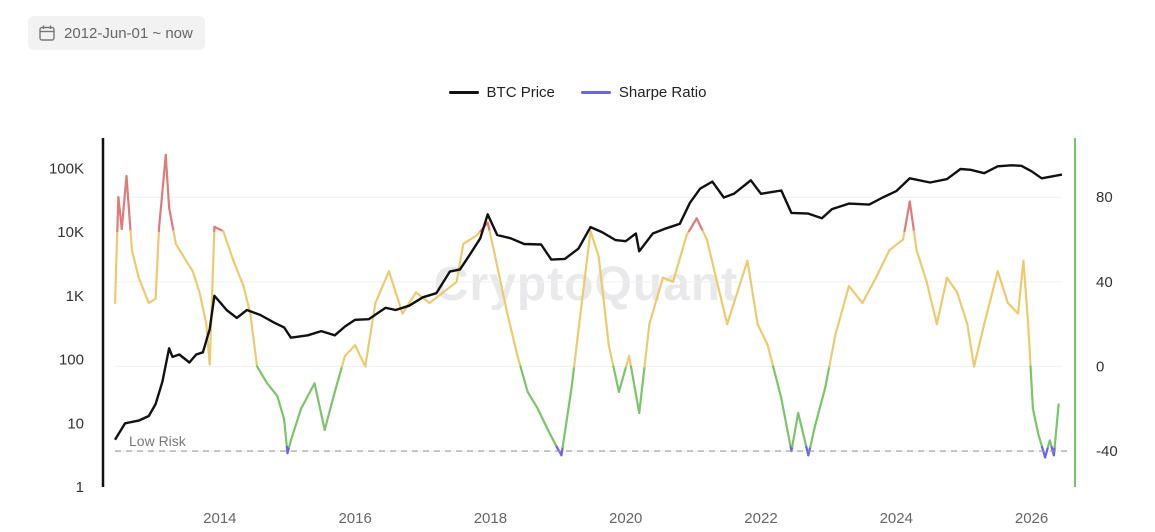 The image size is (1155, 532). I want to click on legend-label-btc-price: BTC Price, so click(520, 92).